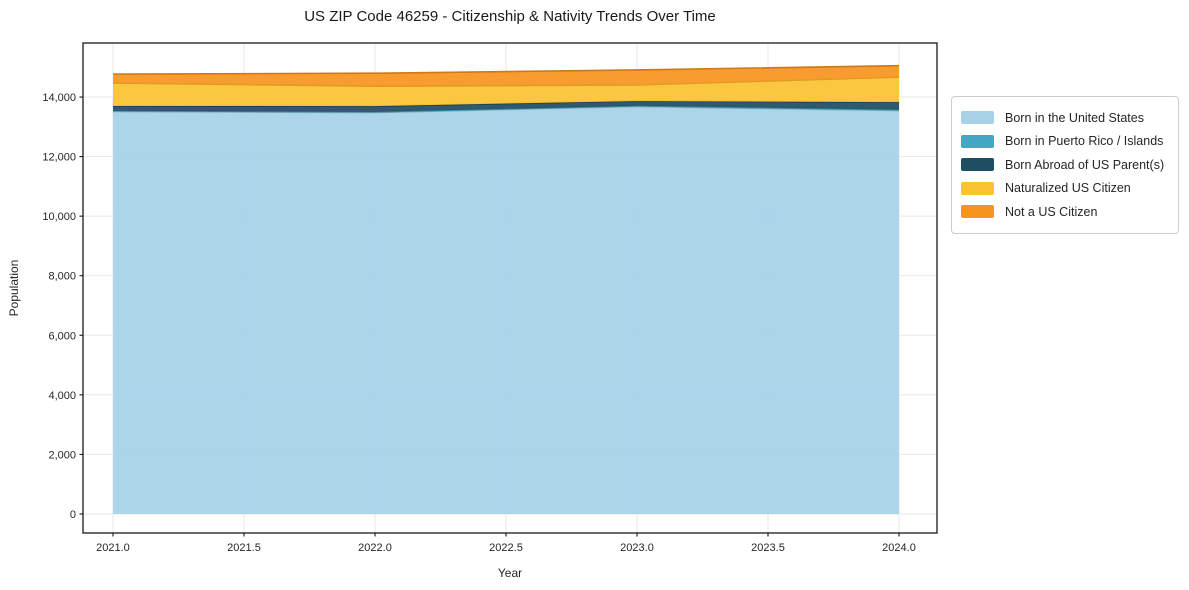 Image resolution: width=1189 pixels, height=590 pixels. What do you see at coordinates (62, 277) in the screenshot?
I see `y-tick-label: 8,000` at bounding box center [62, 277].